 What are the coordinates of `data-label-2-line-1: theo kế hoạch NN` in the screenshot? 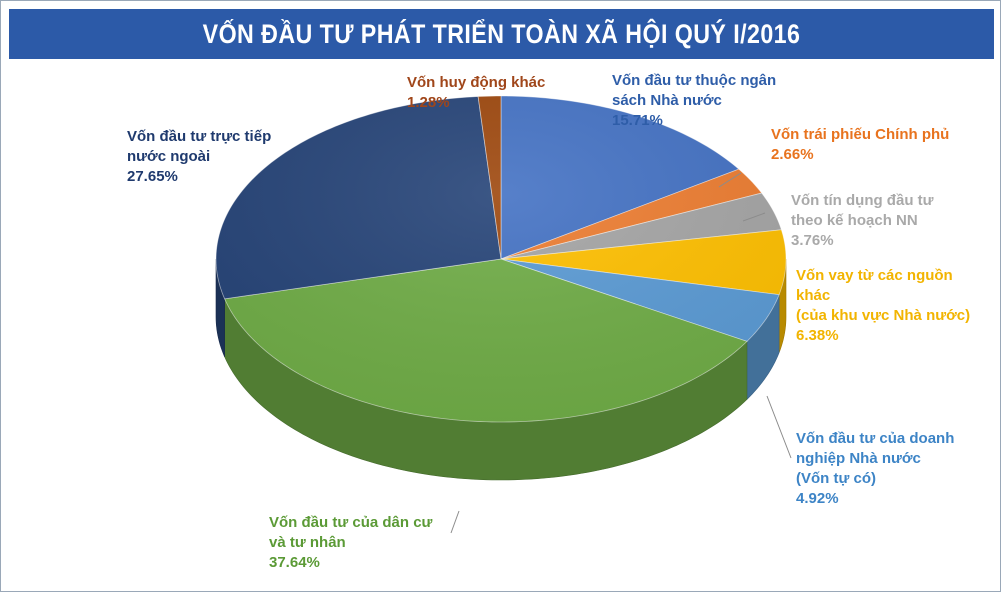 It's located at (854, 220).